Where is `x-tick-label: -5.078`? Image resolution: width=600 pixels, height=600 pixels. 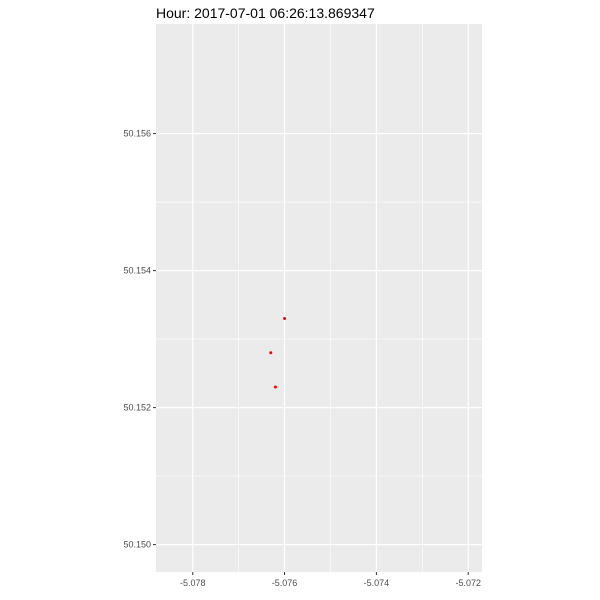
x-tick-label: -5.078 is located at coordinates (193, 583).